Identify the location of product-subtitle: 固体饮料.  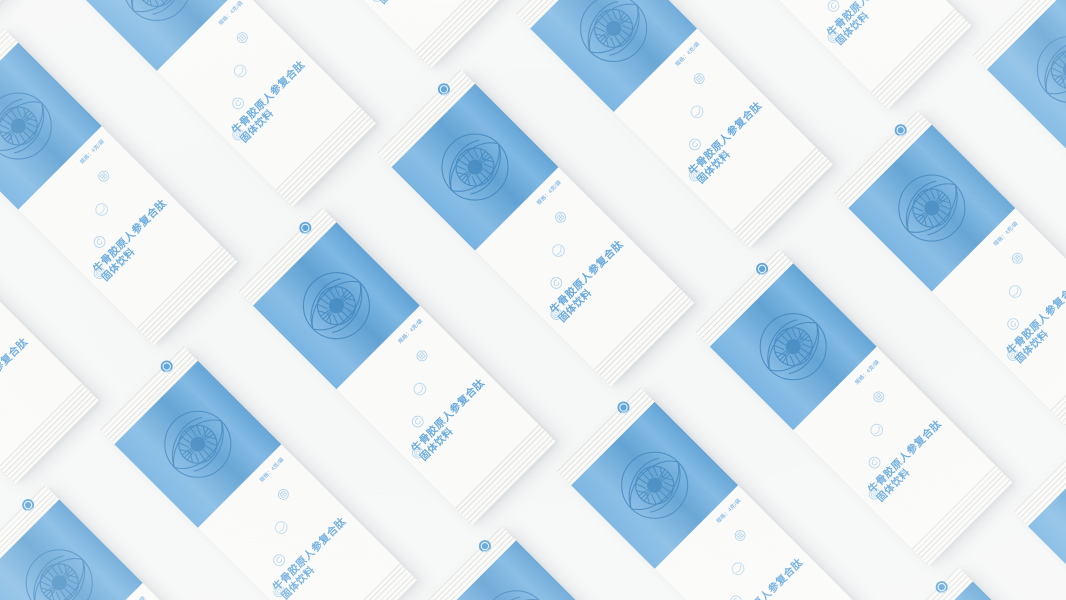
(417, 4).